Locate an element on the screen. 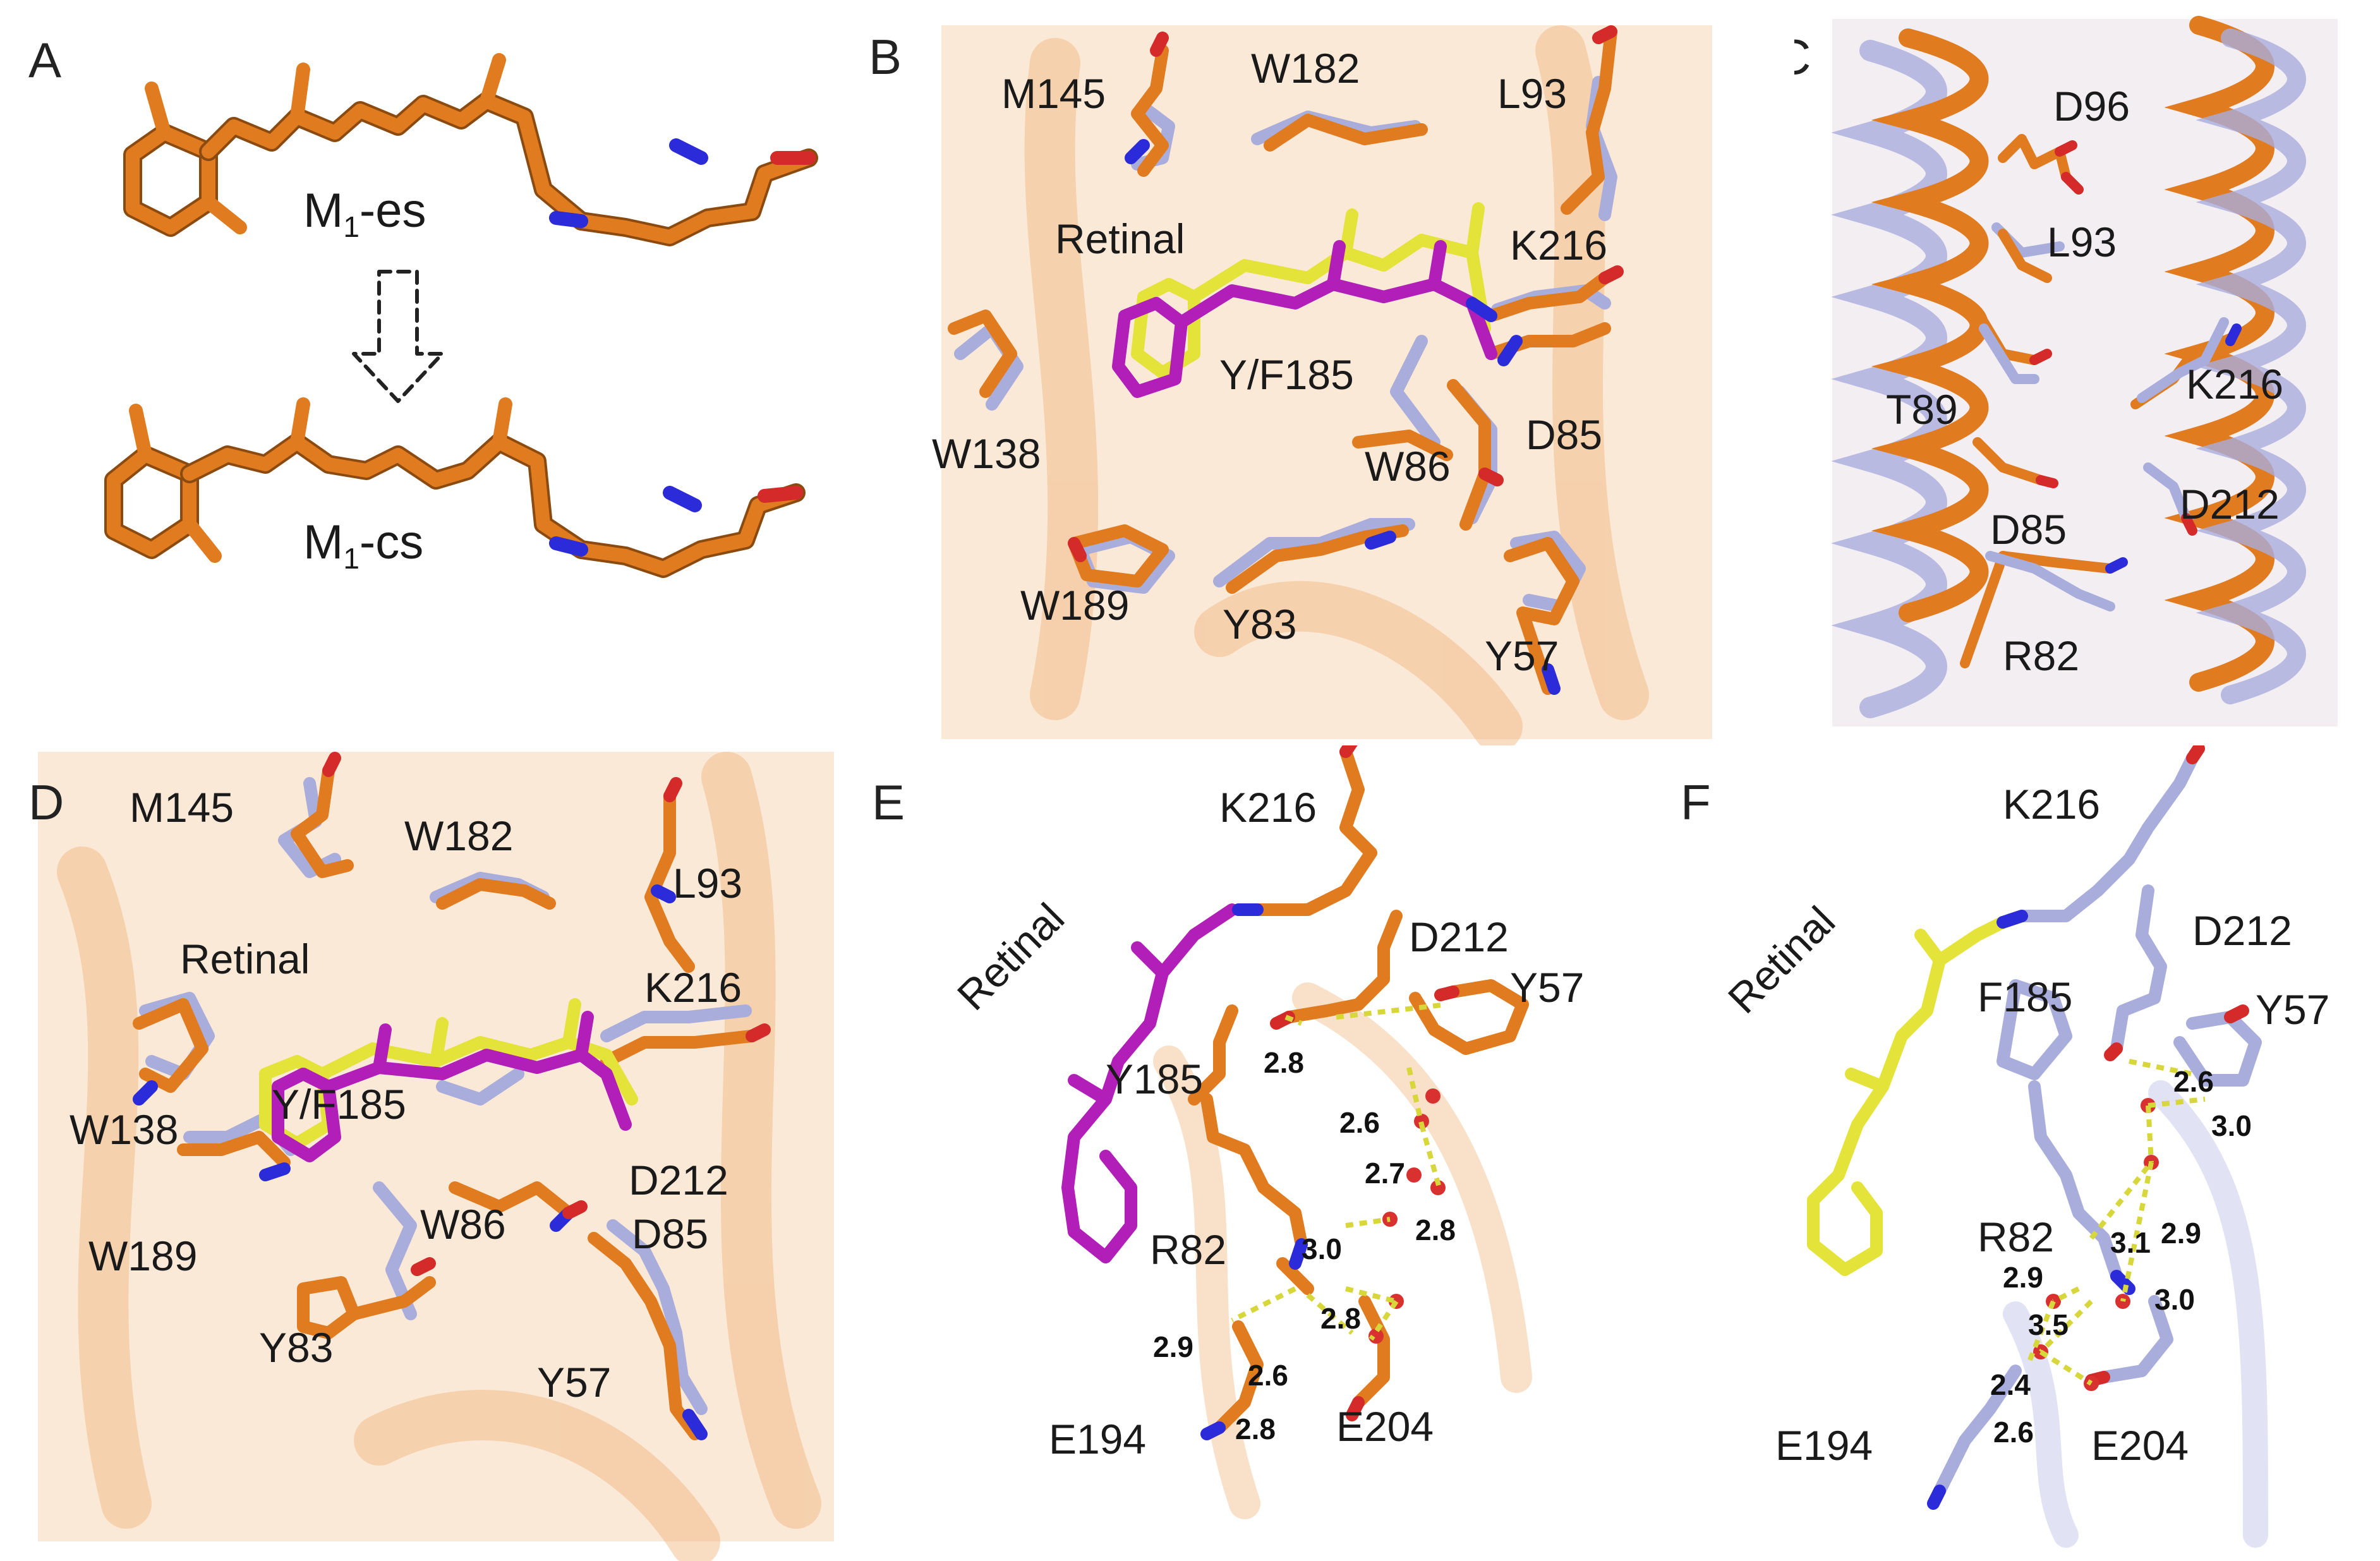  panel-e-structures is located at coordinates (1296, 1132).